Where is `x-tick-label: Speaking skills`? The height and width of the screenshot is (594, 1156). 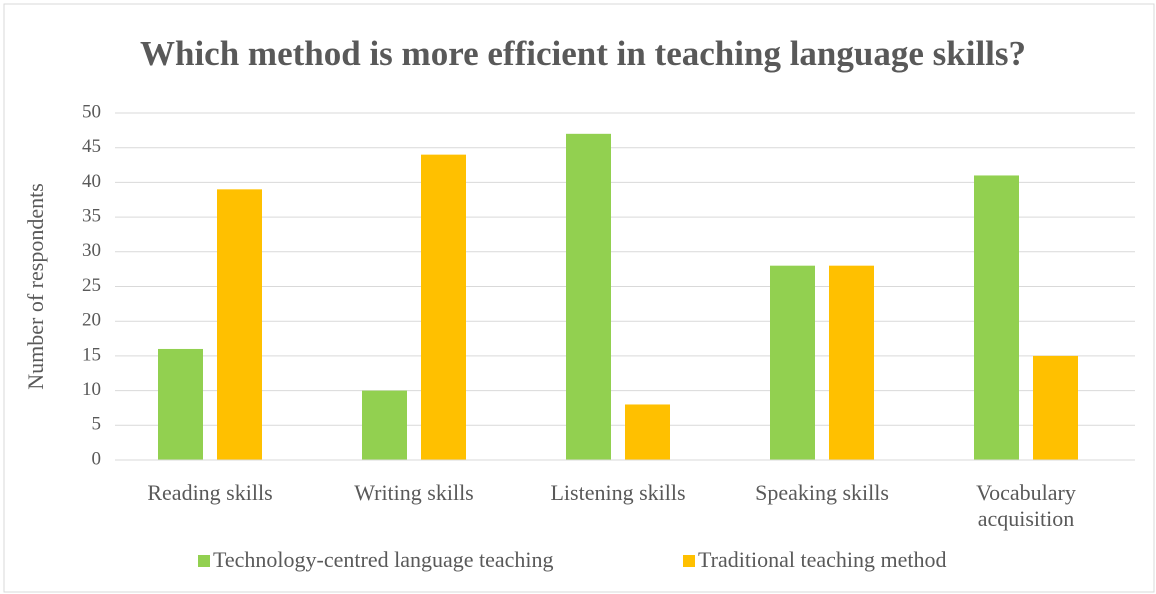
x-tick-label: Speaking skills is located at coordinates (822, 492).